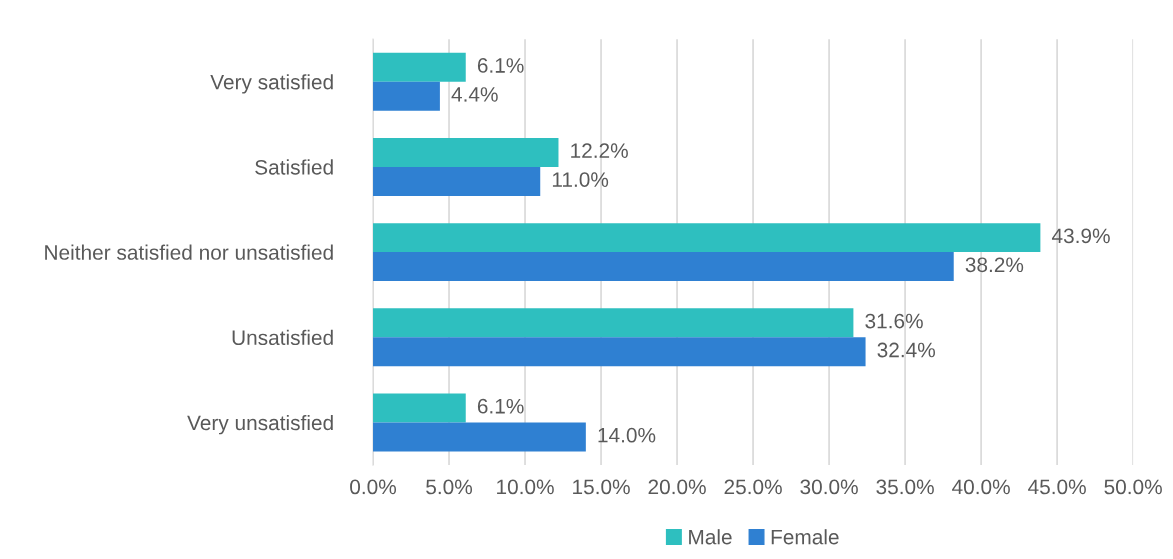 Image resolution: width=1173 pixels, height=559 pixels. Describe the element at coordinates (753, 487) in the screenshot. I see `x-tick-label: 25.0%` at that location.